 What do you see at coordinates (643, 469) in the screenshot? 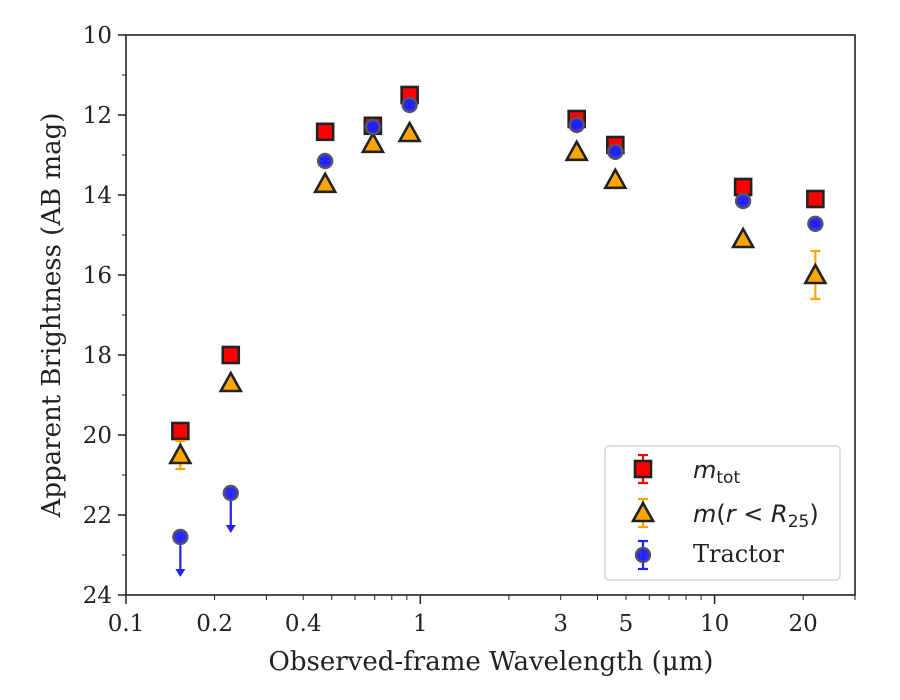
I see `legend-marker-square` at bounding box center [643, 469].